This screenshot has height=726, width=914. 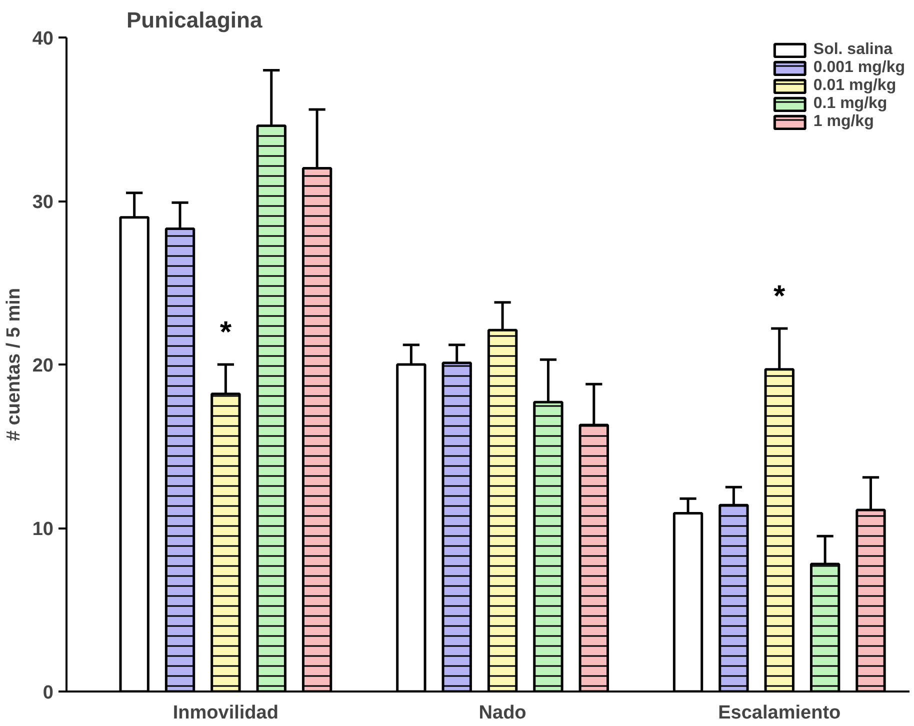 What do you see at coordinates (43, 529) in the screenshot?
I see `y-tick-label: 10` at bounding box center [43, 529].